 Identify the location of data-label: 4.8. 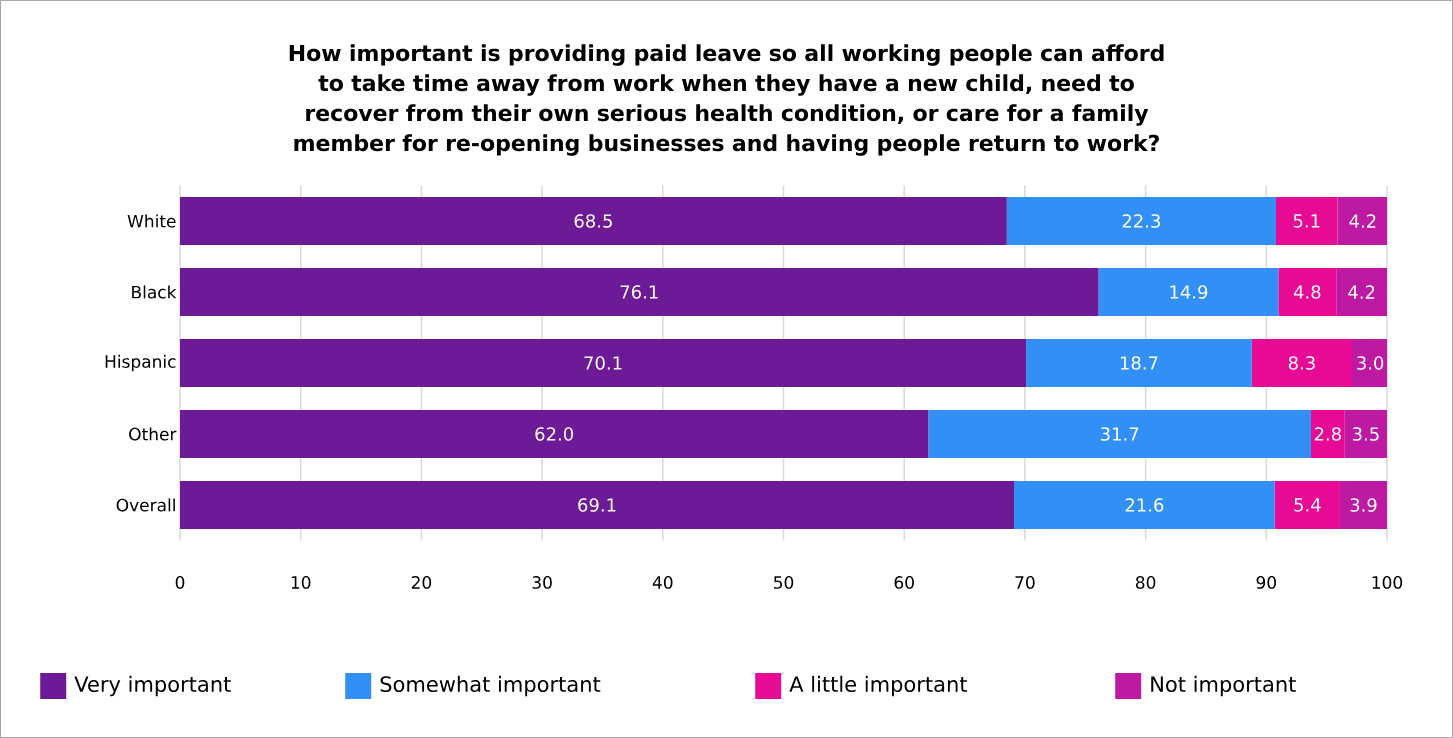
(1307, 292).